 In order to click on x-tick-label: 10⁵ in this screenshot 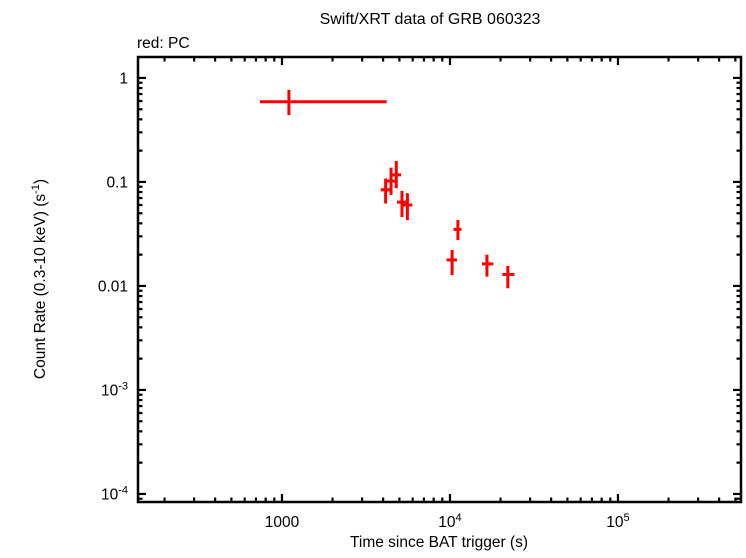, I will do `click(617, 521)`.